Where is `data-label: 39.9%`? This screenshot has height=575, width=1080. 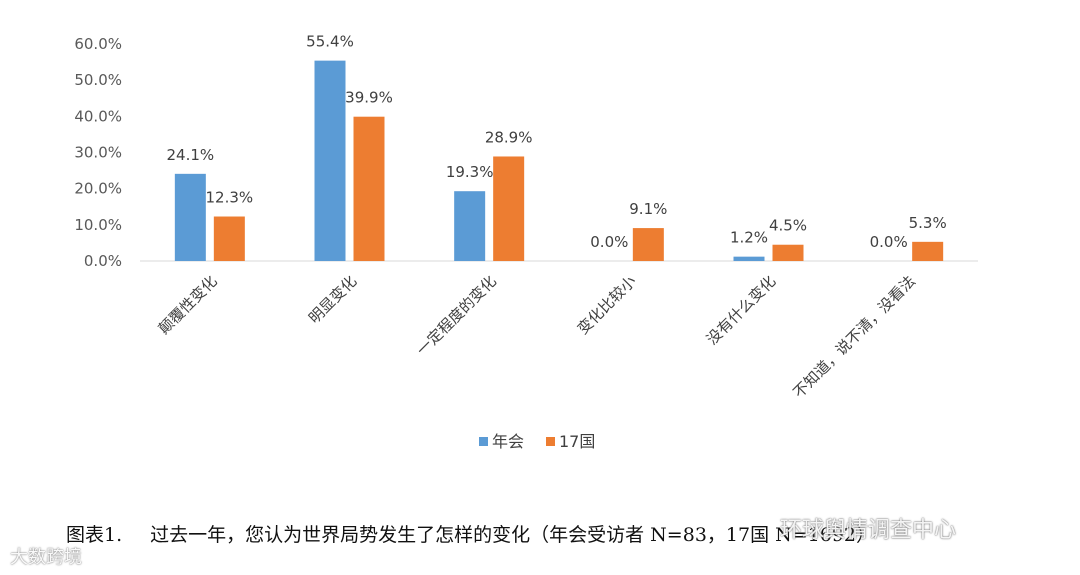
data-label: 39.9% is located at coordinates (369, 98).